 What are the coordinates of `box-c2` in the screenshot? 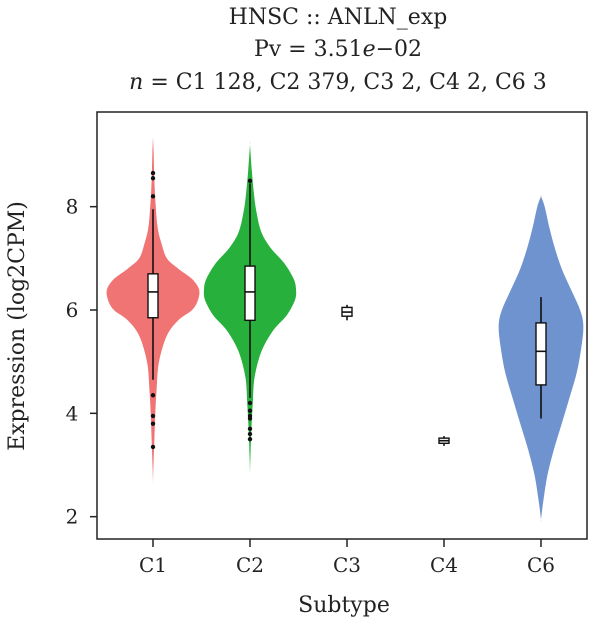 It's located at (250, 293).